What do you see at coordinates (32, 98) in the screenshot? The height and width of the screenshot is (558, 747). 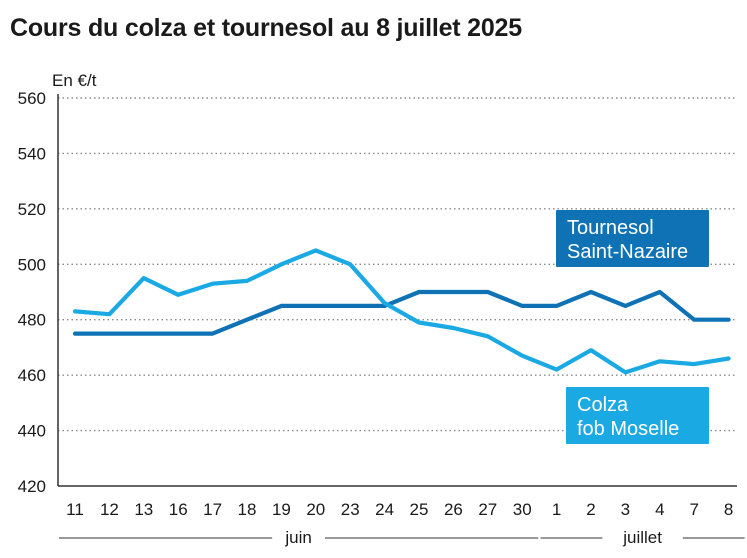 I see `y-tick-label: 560` at bounding box center [32, 98].